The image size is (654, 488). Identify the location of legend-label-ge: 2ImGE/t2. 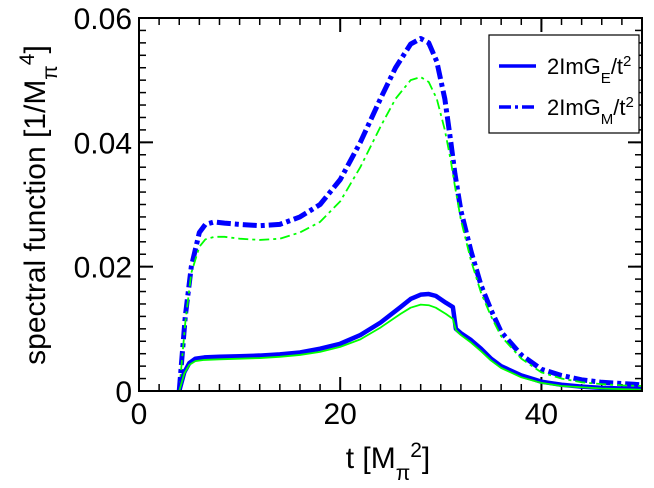
(589, 70).